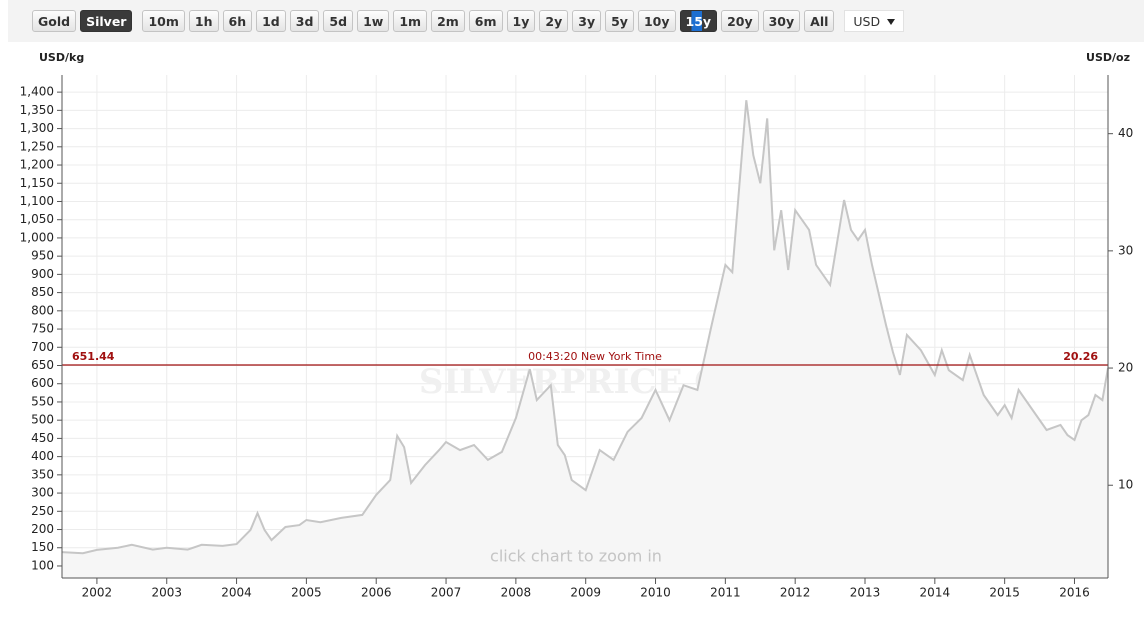  What do you see at coordinates (163, 21) in the screenshot?
I see `toolbar-button: 10m` at bounding box center [163, 21].